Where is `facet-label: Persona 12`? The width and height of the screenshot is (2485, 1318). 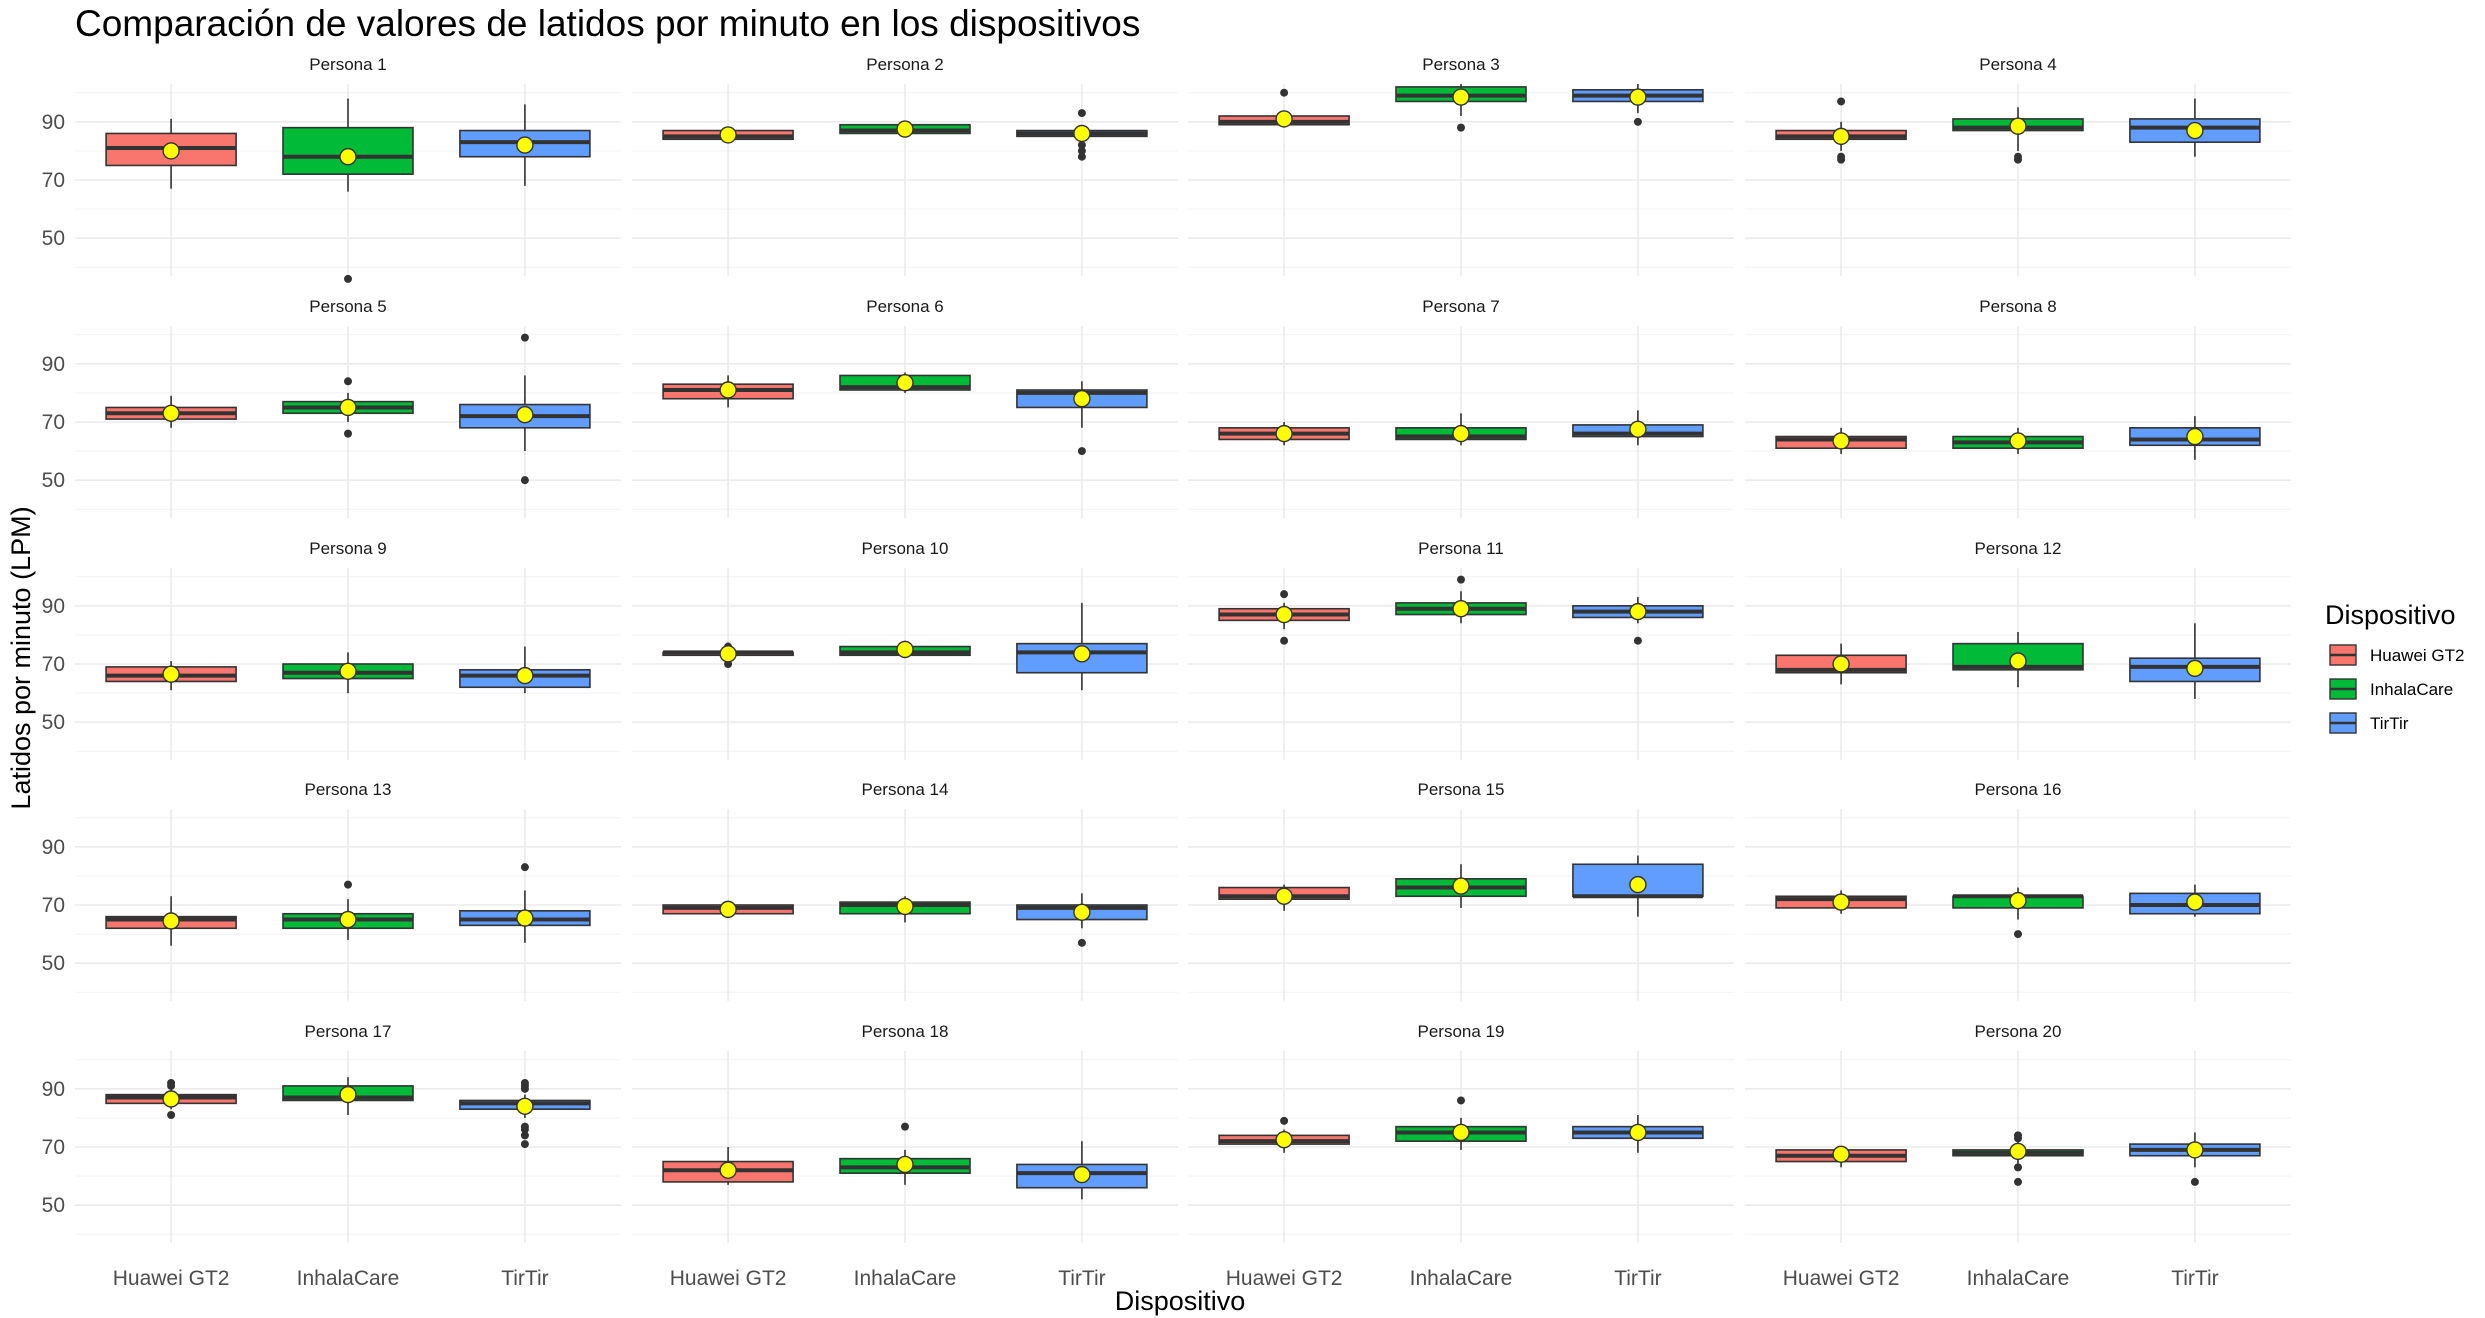 facet-label: Persona 12 is located at coordinates (2018, 548).